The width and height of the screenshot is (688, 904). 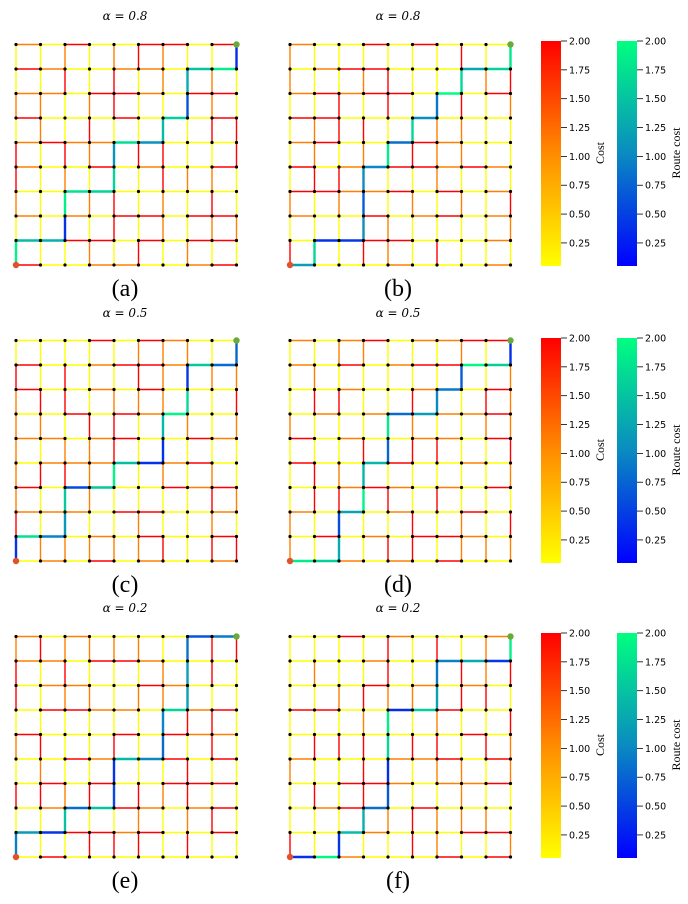 I want to click on route-colorbar-tick-label: 1.75, so click(x=655, y=662).